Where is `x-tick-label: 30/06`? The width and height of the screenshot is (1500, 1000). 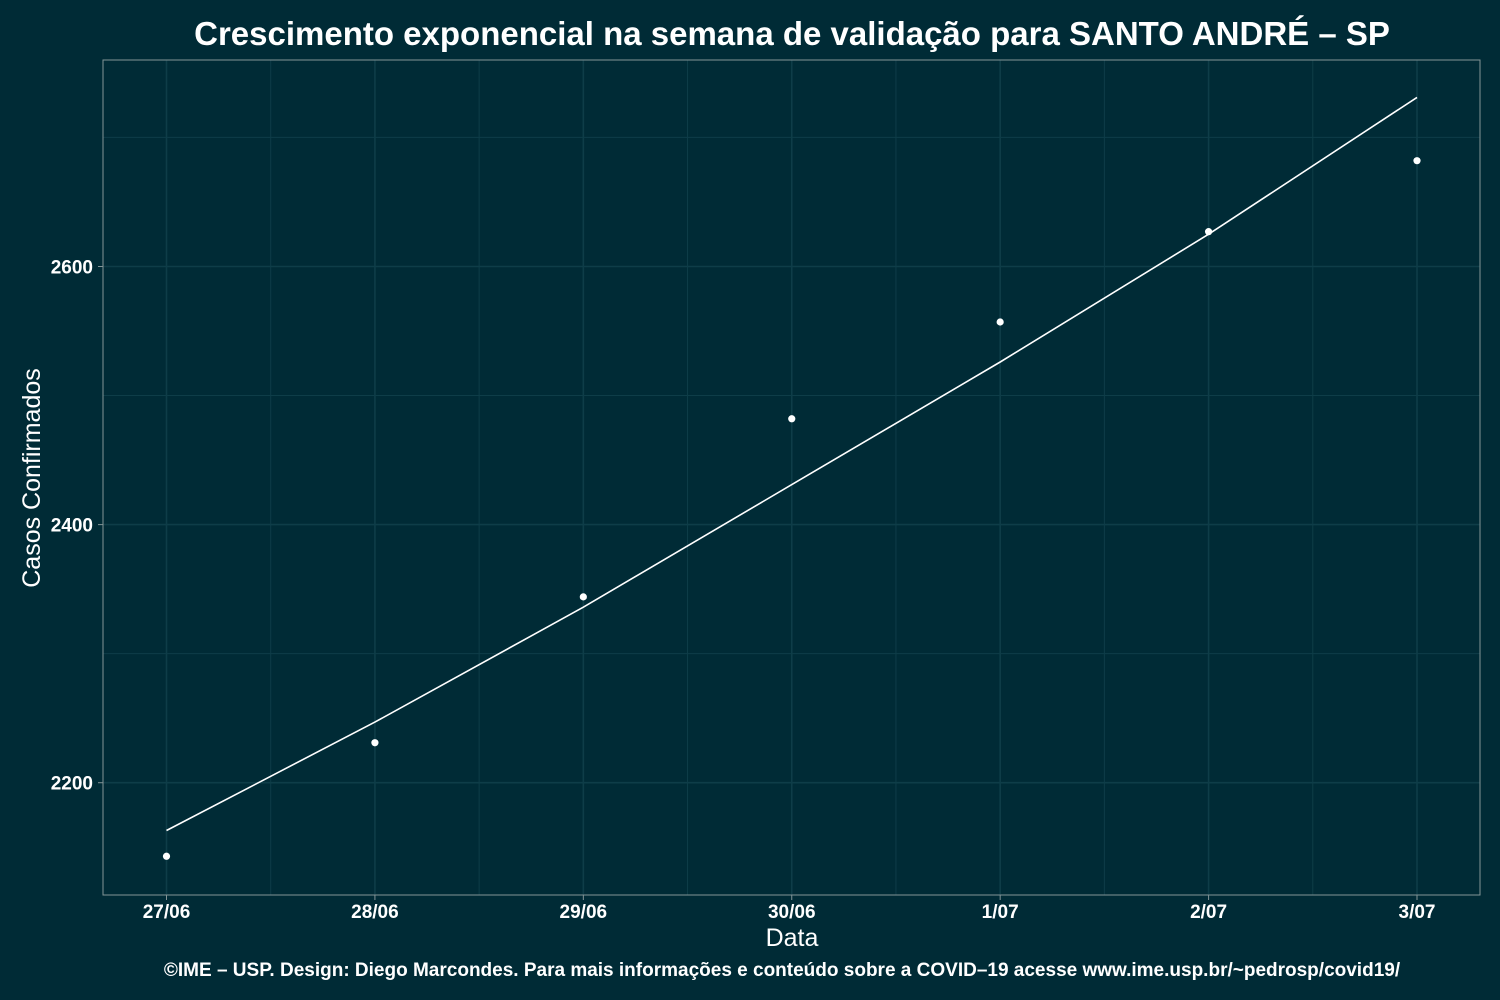
x-tick-label: 30/06 is located at coordinates (792, 912).